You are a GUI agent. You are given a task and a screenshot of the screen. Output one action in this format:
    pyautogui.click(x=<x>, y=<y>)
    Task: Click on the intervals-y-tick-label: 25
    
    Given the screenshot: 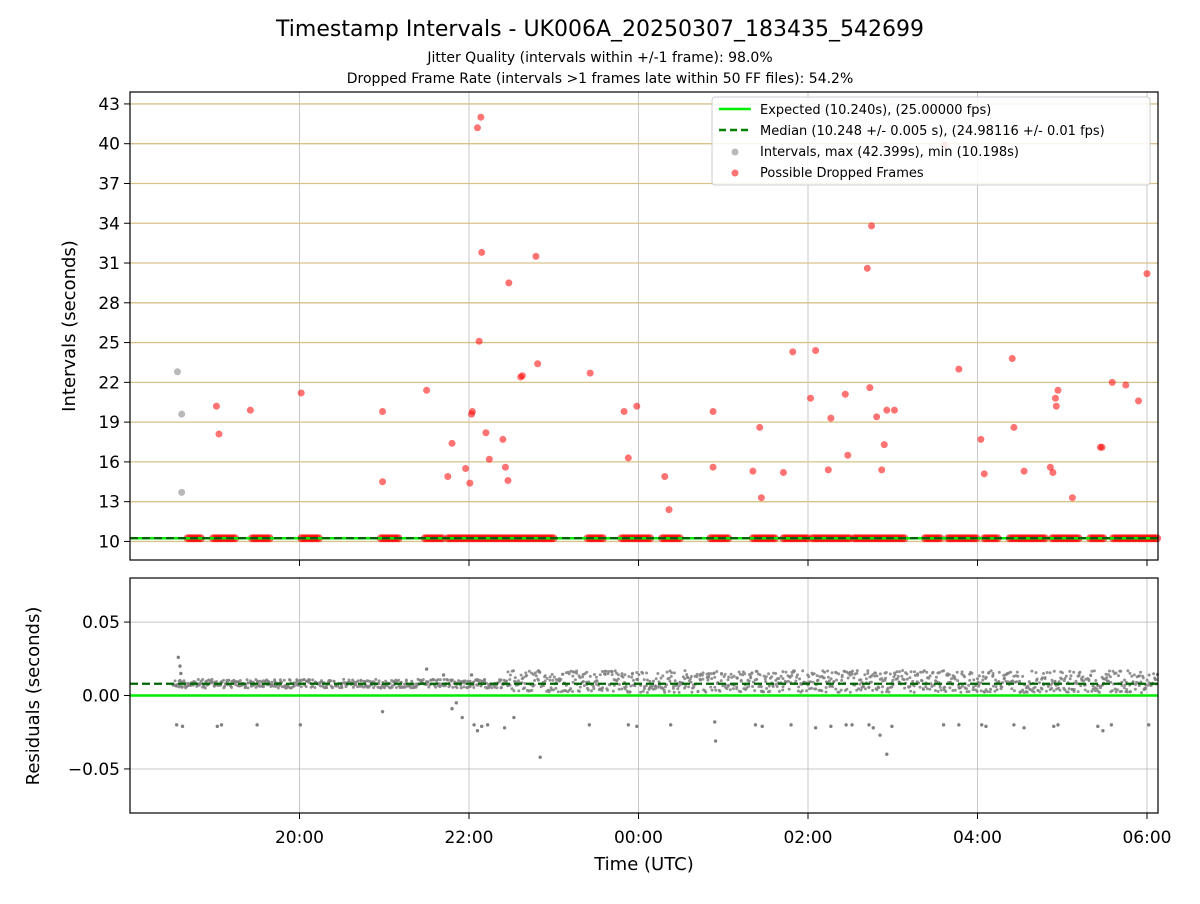 What is the action you would take?
    pyautogui.click(x=109, y=344)
    